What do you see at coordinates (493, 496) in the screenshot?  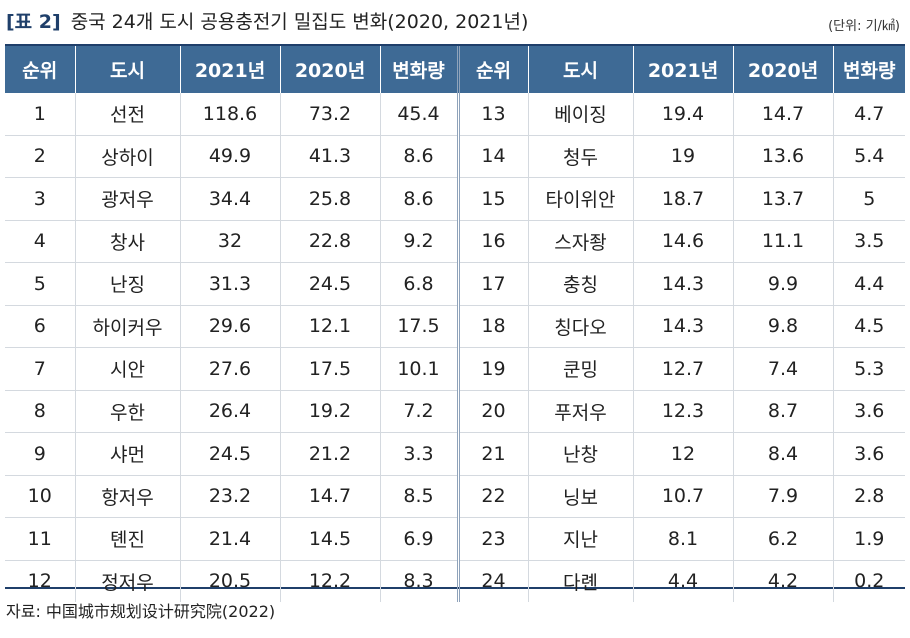 I see `cell-rank-right: 22` at bounding box center [493, 496].